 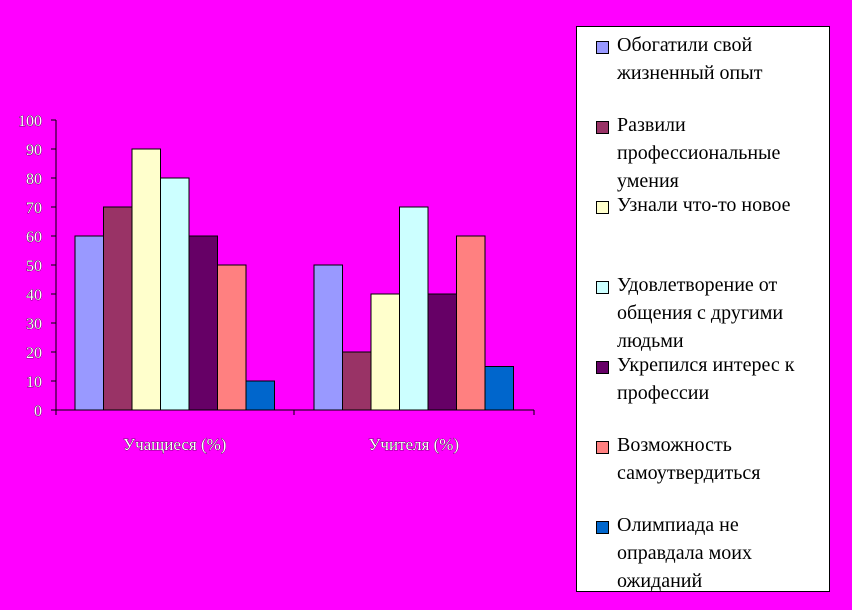 What do you see at coordinates (699, 153) in the screenshot?
I see `legend-label: Развили профессиональные умения` at bounding box center [699, 153].